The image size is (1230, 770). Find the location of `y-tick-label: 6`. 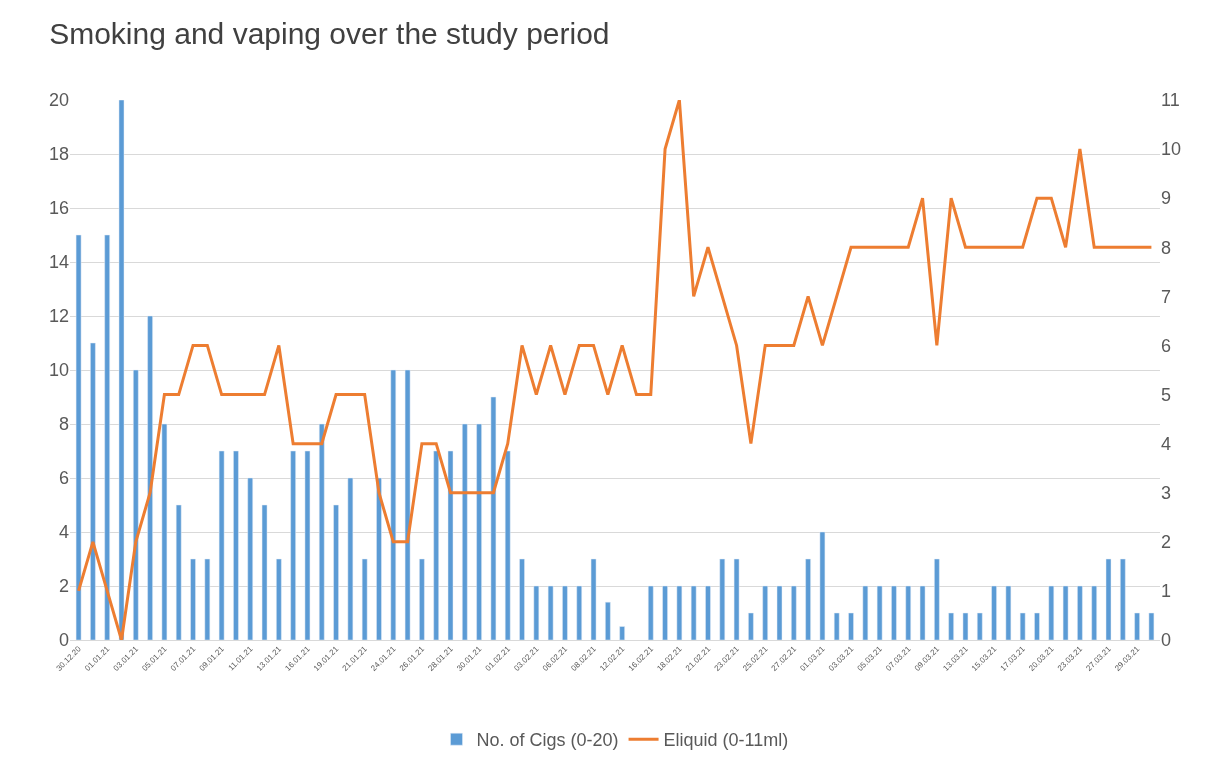

y-tick-label: 6 is located at coordinates (63, 478).